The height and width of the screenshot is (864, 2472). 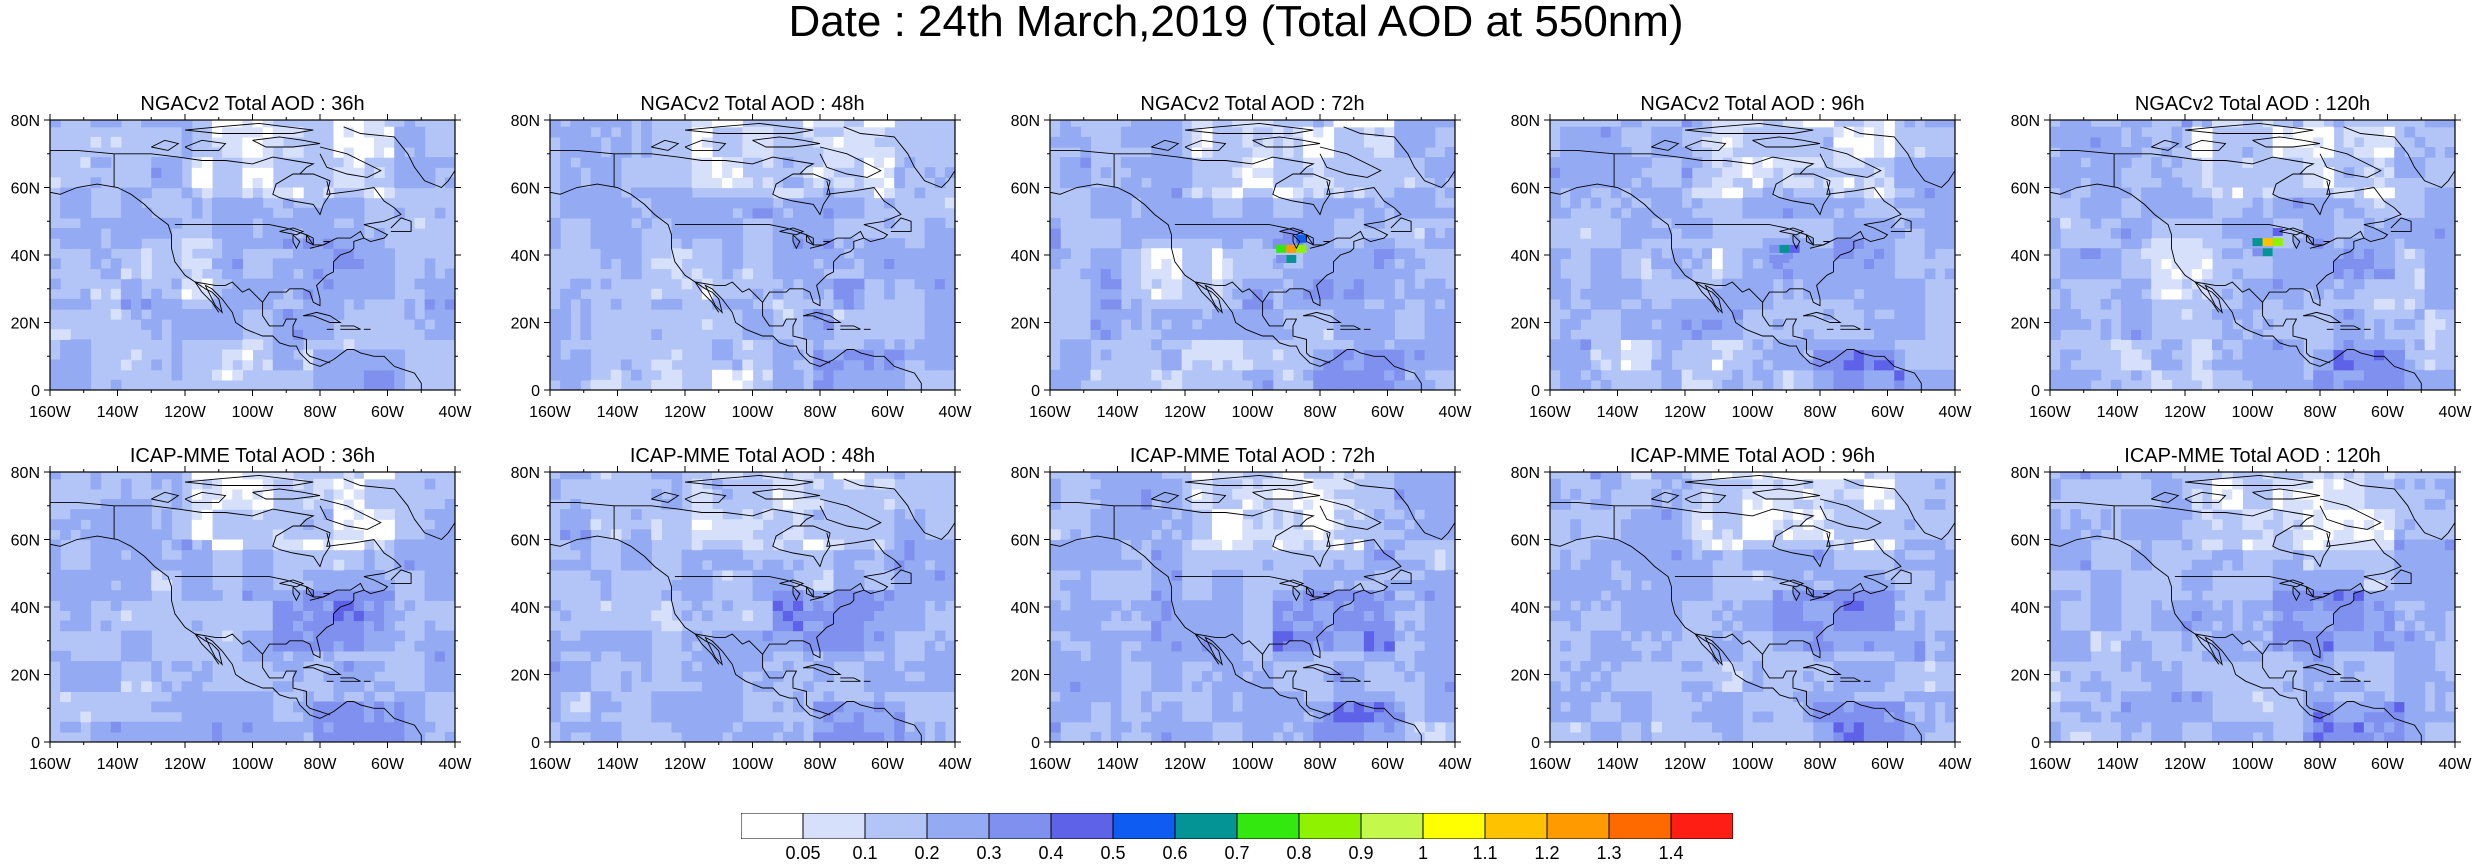 What do you see at coordinates (1546, 853) in the screenshot?
I see `colorbar-label: 1.2` at bounding box center [1546, 853].